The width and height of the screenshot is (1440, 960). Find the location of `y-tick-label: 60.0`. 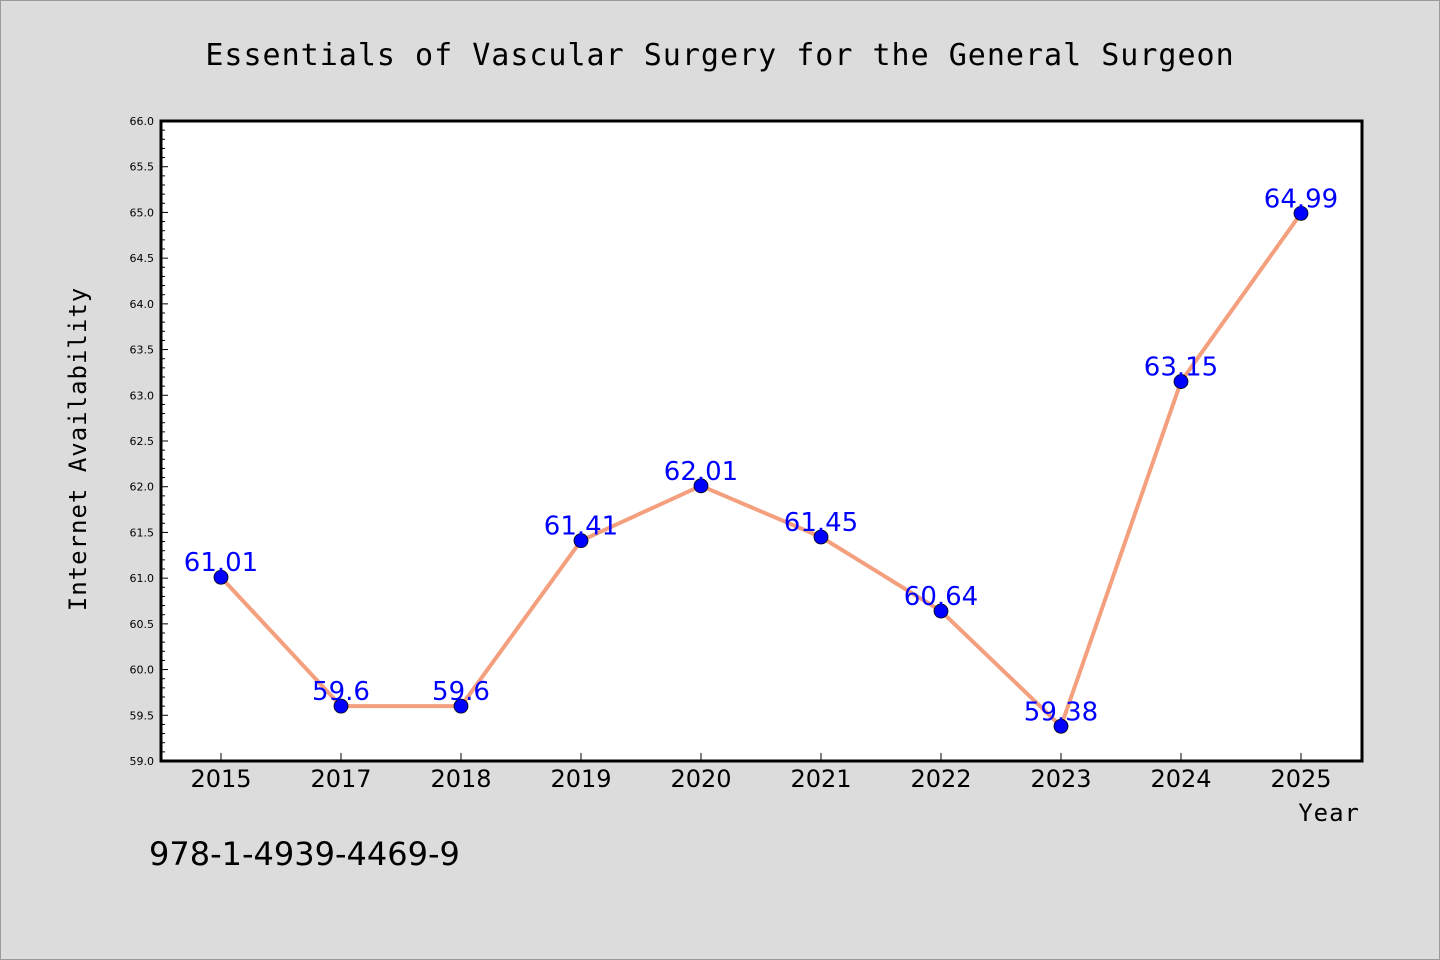

y-tick-label: 60.0 is located at coordinates (142, 670).